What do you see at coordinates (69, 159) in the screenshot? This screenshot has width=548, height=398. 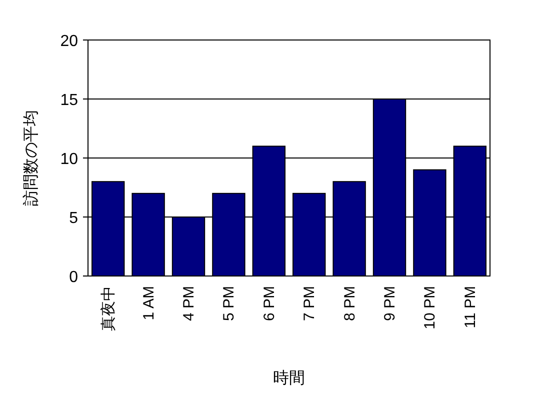 I see `y-tick-label: 10` at bounding box center [69, 159].